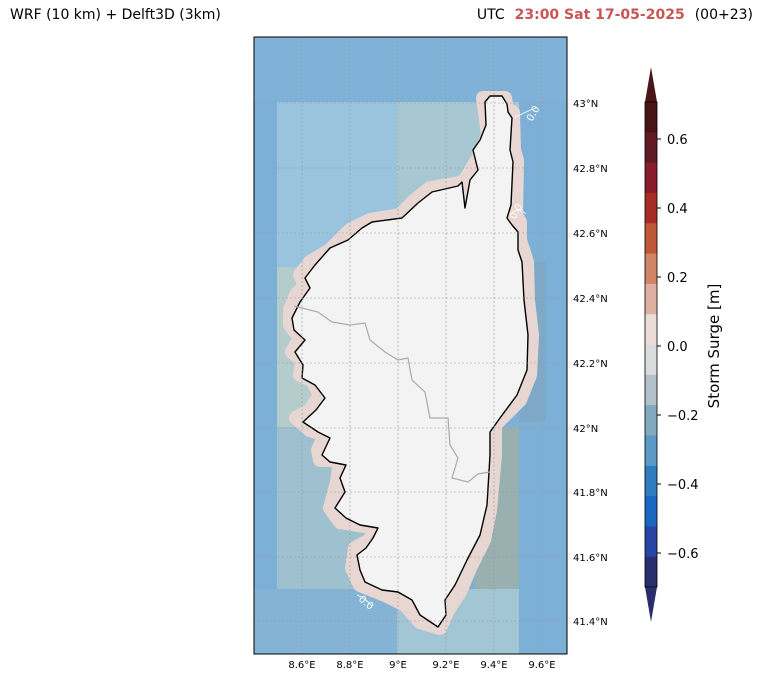 This screenshot has width=763, height=680. What do you see at coordinates (590, 622) in the screenshot?
I see `lat-tick-label: 41.4°N` at bounding box center [590, 622].